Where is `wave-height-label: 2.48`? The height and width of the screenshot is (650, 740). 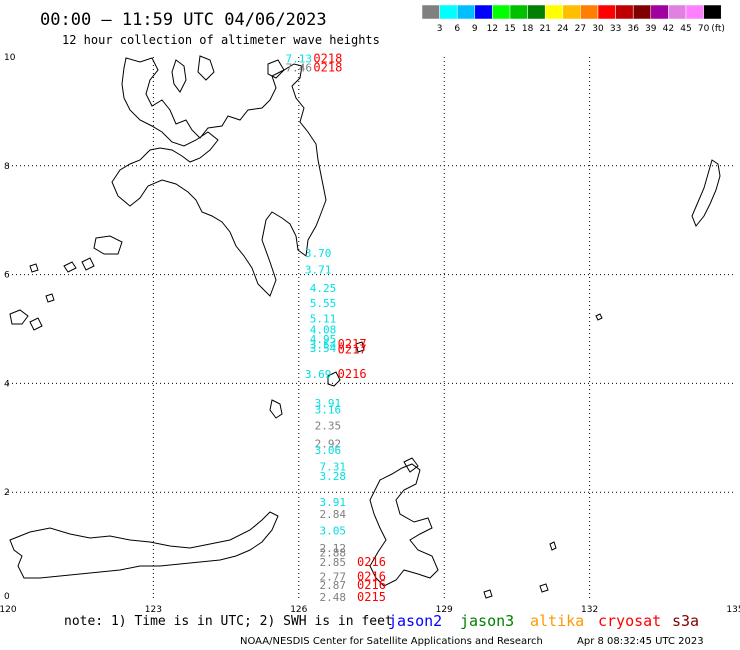 wave-height-label: 2.48 is located at coordinates (332, 597).